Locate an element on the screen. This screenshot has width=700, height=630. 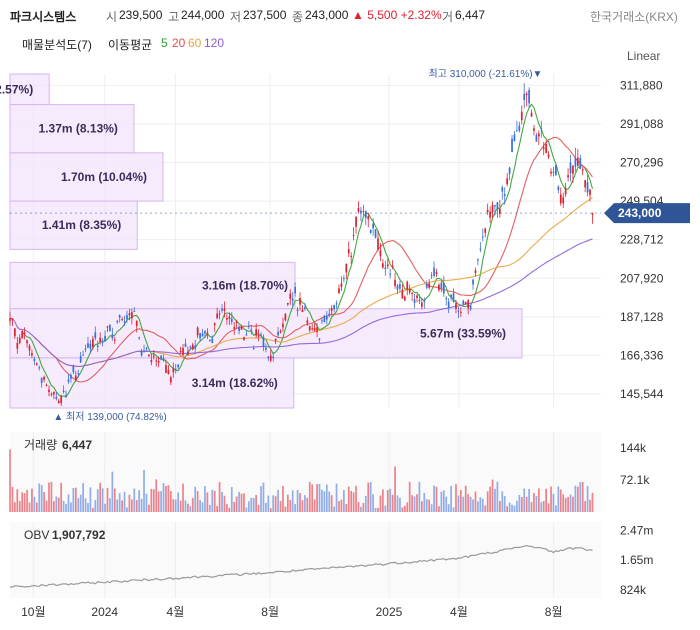
volume-profile-bar is located at coordinates (152, 285).